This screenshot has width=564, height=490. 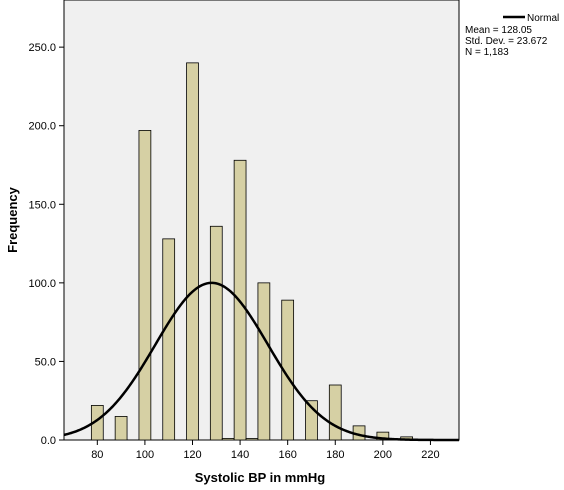 I want to click on y-tick-label: 50.0, so click(x=45, y=362).